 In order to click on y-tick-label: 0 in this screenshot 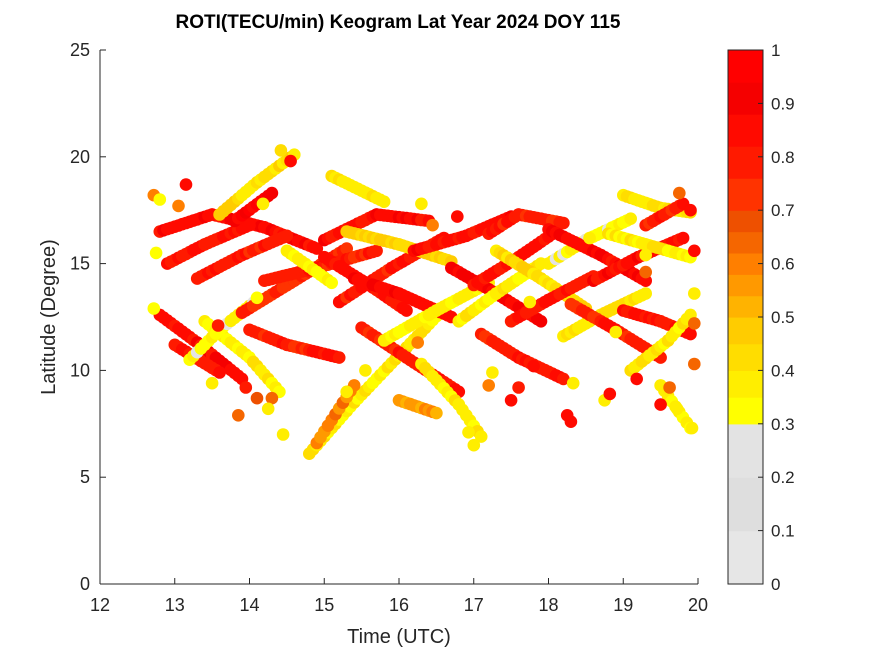, I will do `click(85, 584)`.